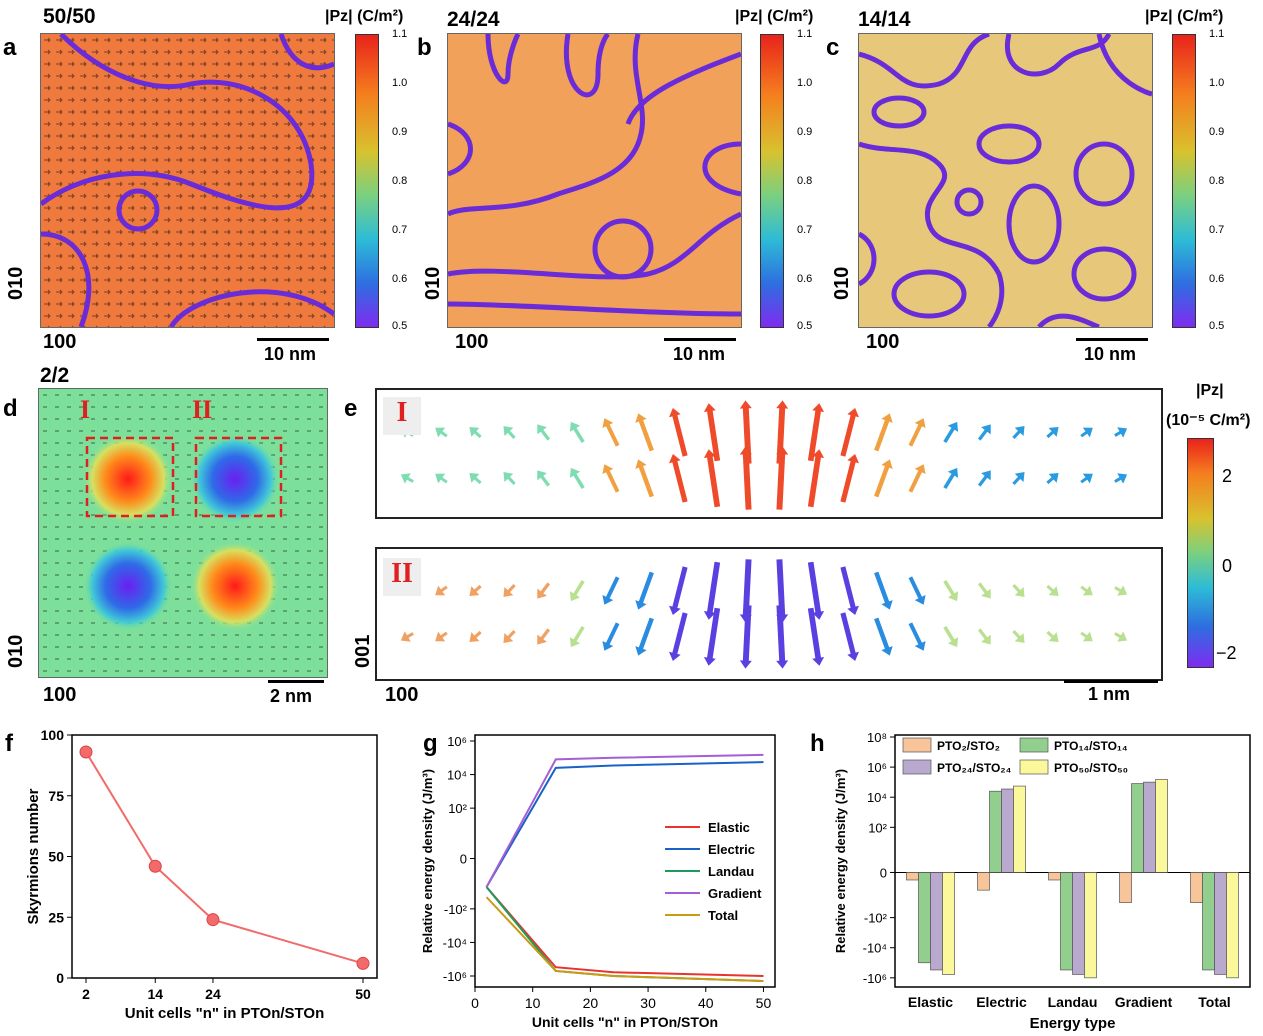 This screenshot has height=1036, width=1263. What do you see at coordinates (883, 342) in the screenshot?
I see `axis-x-c: 100` at bounding box center [883, 342].